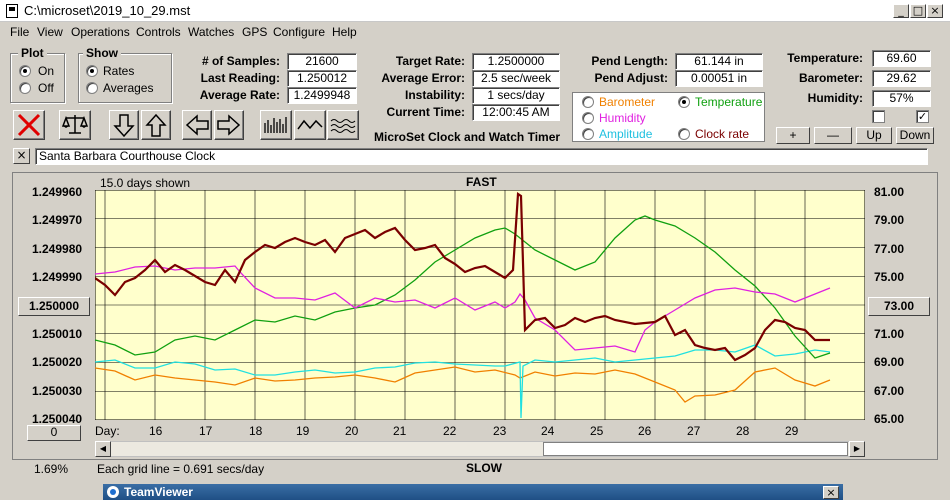  What do you see at coordinates (793, 135) in the screenshot?
I see `plus-button: +` at bounding box center [793, 135].